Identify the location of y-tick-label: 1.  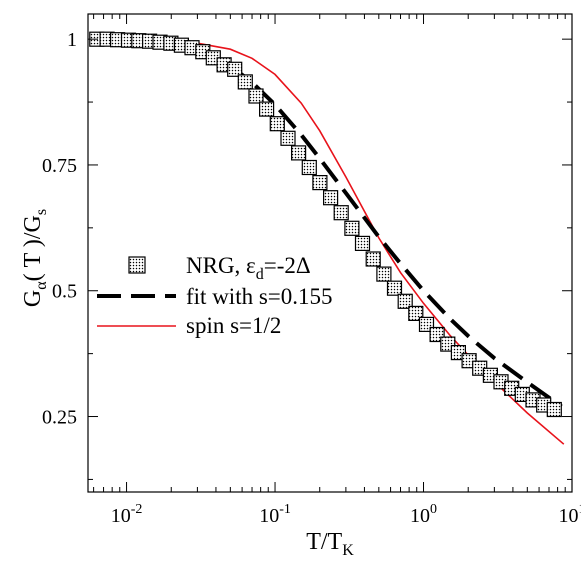
(72, 40).